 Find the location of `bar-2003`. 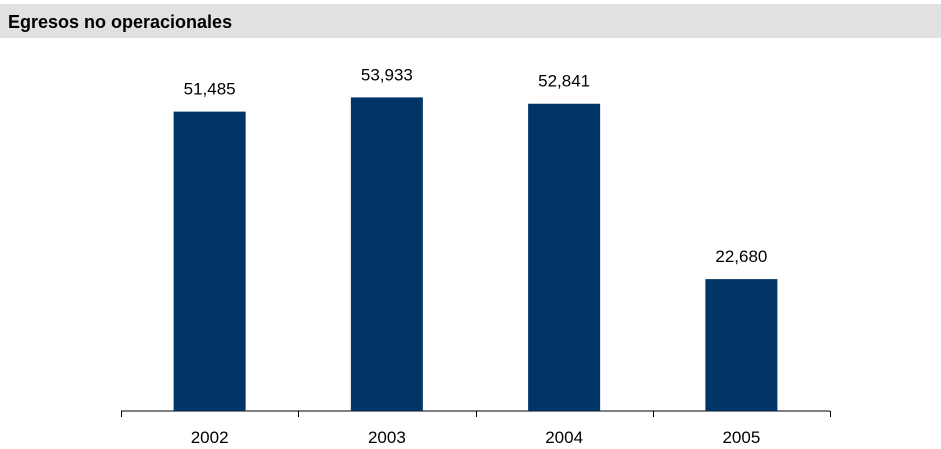

bar-2003 is located at coordinates (386, 254).